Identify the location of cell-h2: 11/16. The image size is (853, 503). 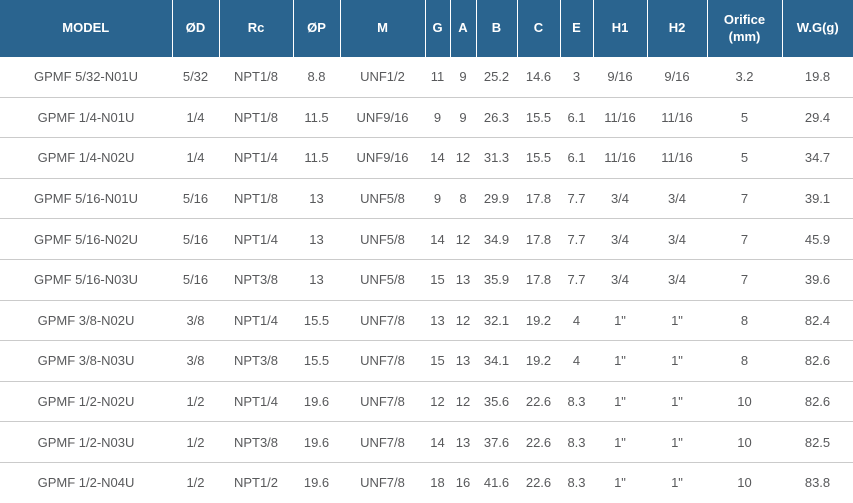
(677, 158).